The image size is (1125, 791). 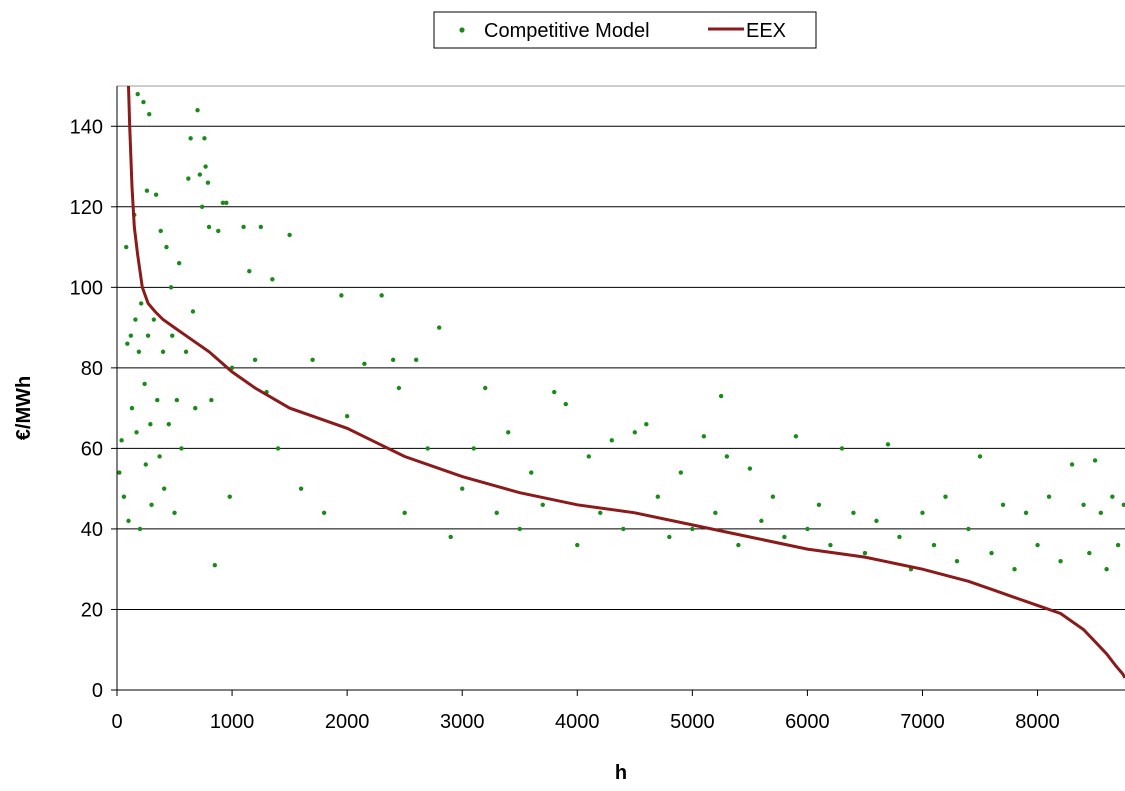 I want to click on y-tick-label: 20, so click(x=92, y=610).